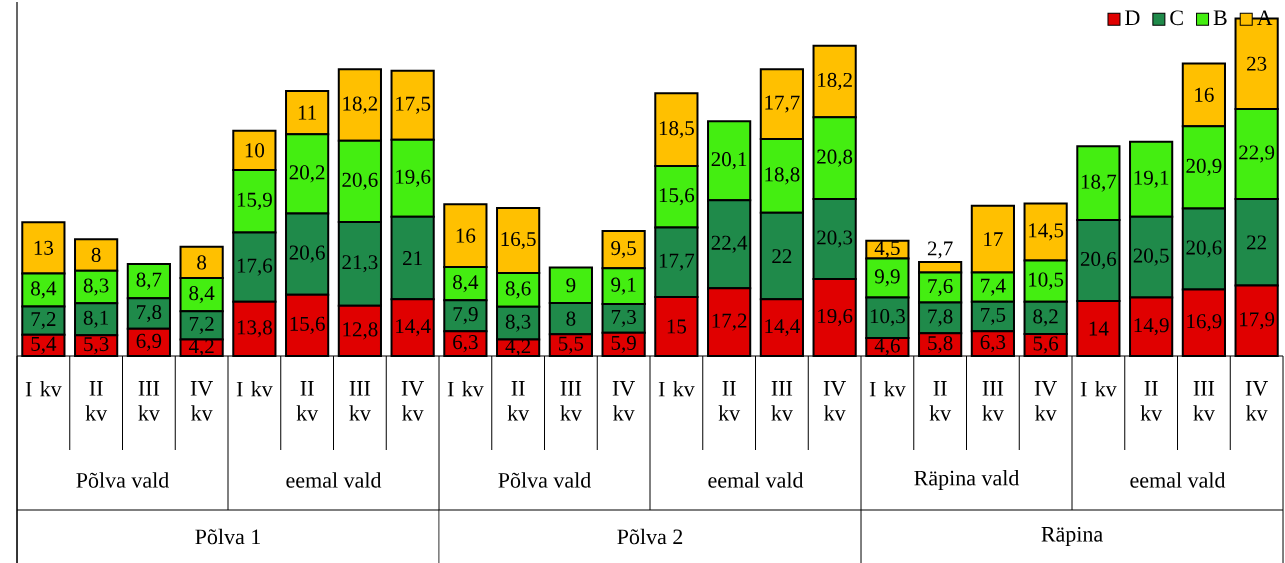 This screenshot has height=563, width=1285. Describe the element at coordinates (835, 239) in the screenshot. I see `data-label: 20,3` at that location.